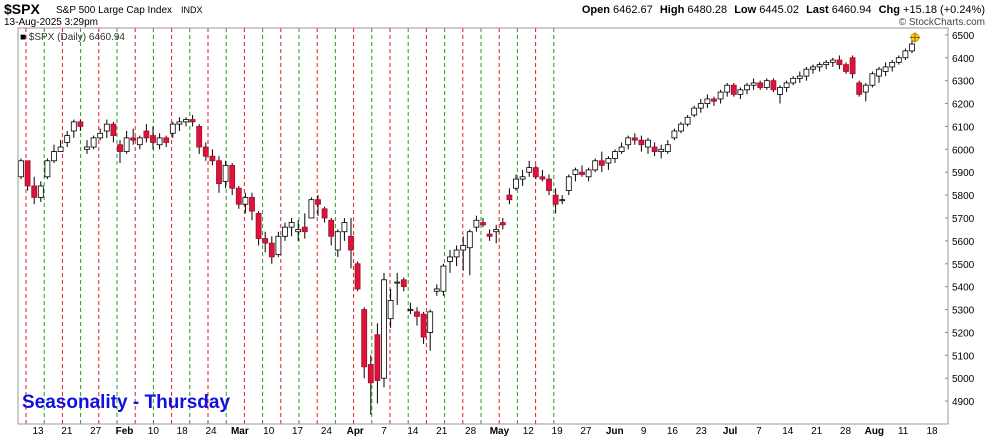 The image size is (990, 438). I want to click on x-tick-label: Mar, so click(240, 431).